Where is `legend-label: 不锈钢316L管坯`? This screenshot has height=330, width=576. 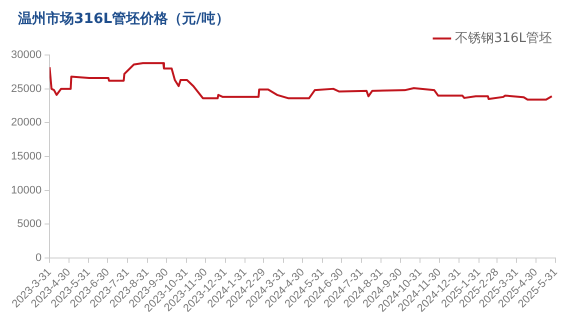 legend-label: 不锈钢316L管坯 is located at coordinates (503, 38).